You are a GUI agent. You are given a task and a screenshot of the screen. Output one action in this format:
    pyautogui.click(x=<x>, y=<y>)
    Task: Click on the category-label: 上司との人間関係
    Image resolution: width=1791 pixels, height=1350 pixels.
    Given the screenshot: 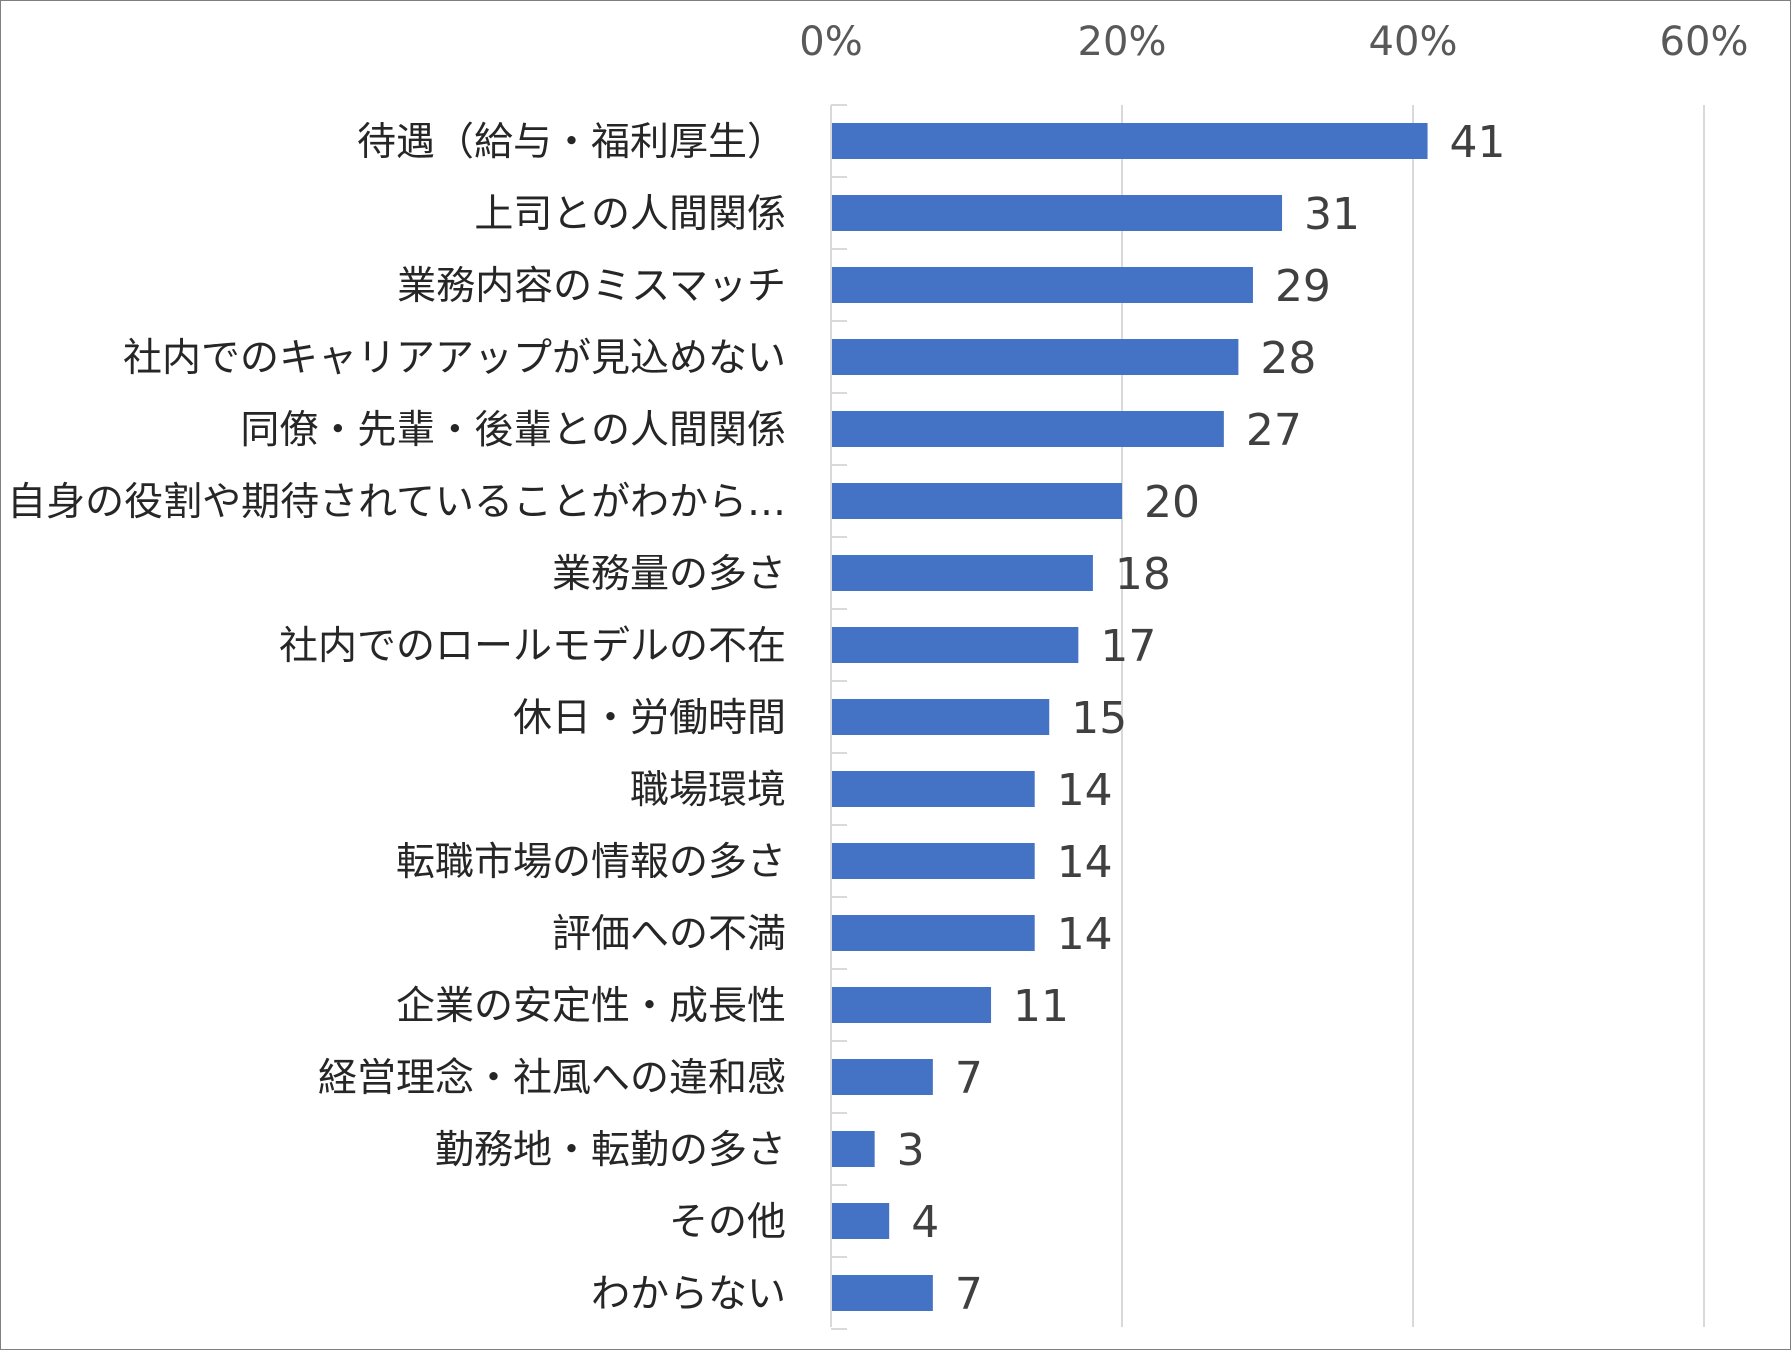 What is the action you would take?
    pyautogui.click(x=630, y=214)
    